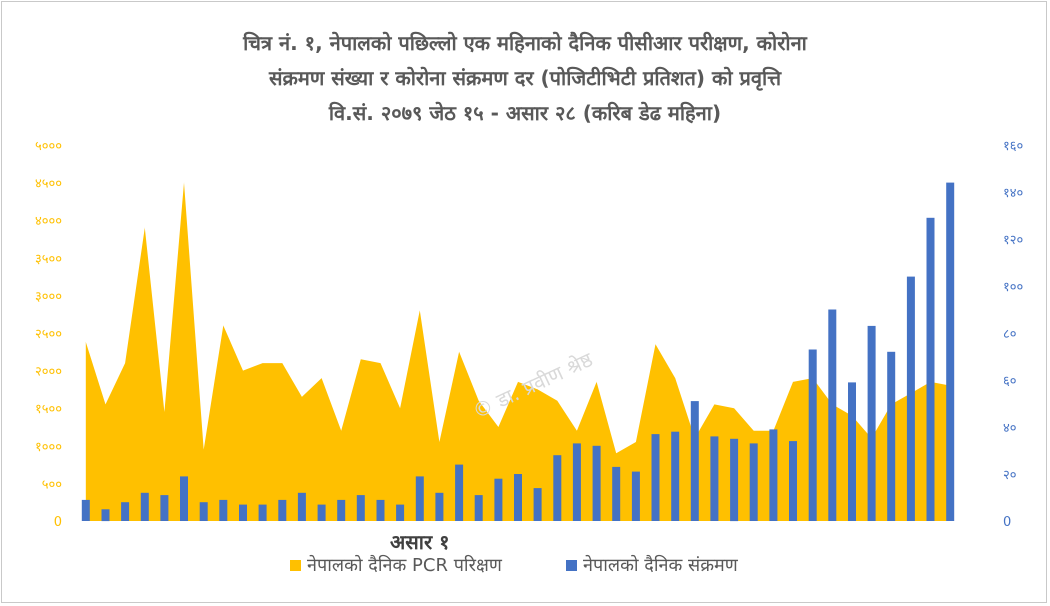 This screenshot has height=606, width=1050. Describe the element at coordinates (48, 146) in the screenshot. I see `left-axis-tick-label: ५०००` at that location.